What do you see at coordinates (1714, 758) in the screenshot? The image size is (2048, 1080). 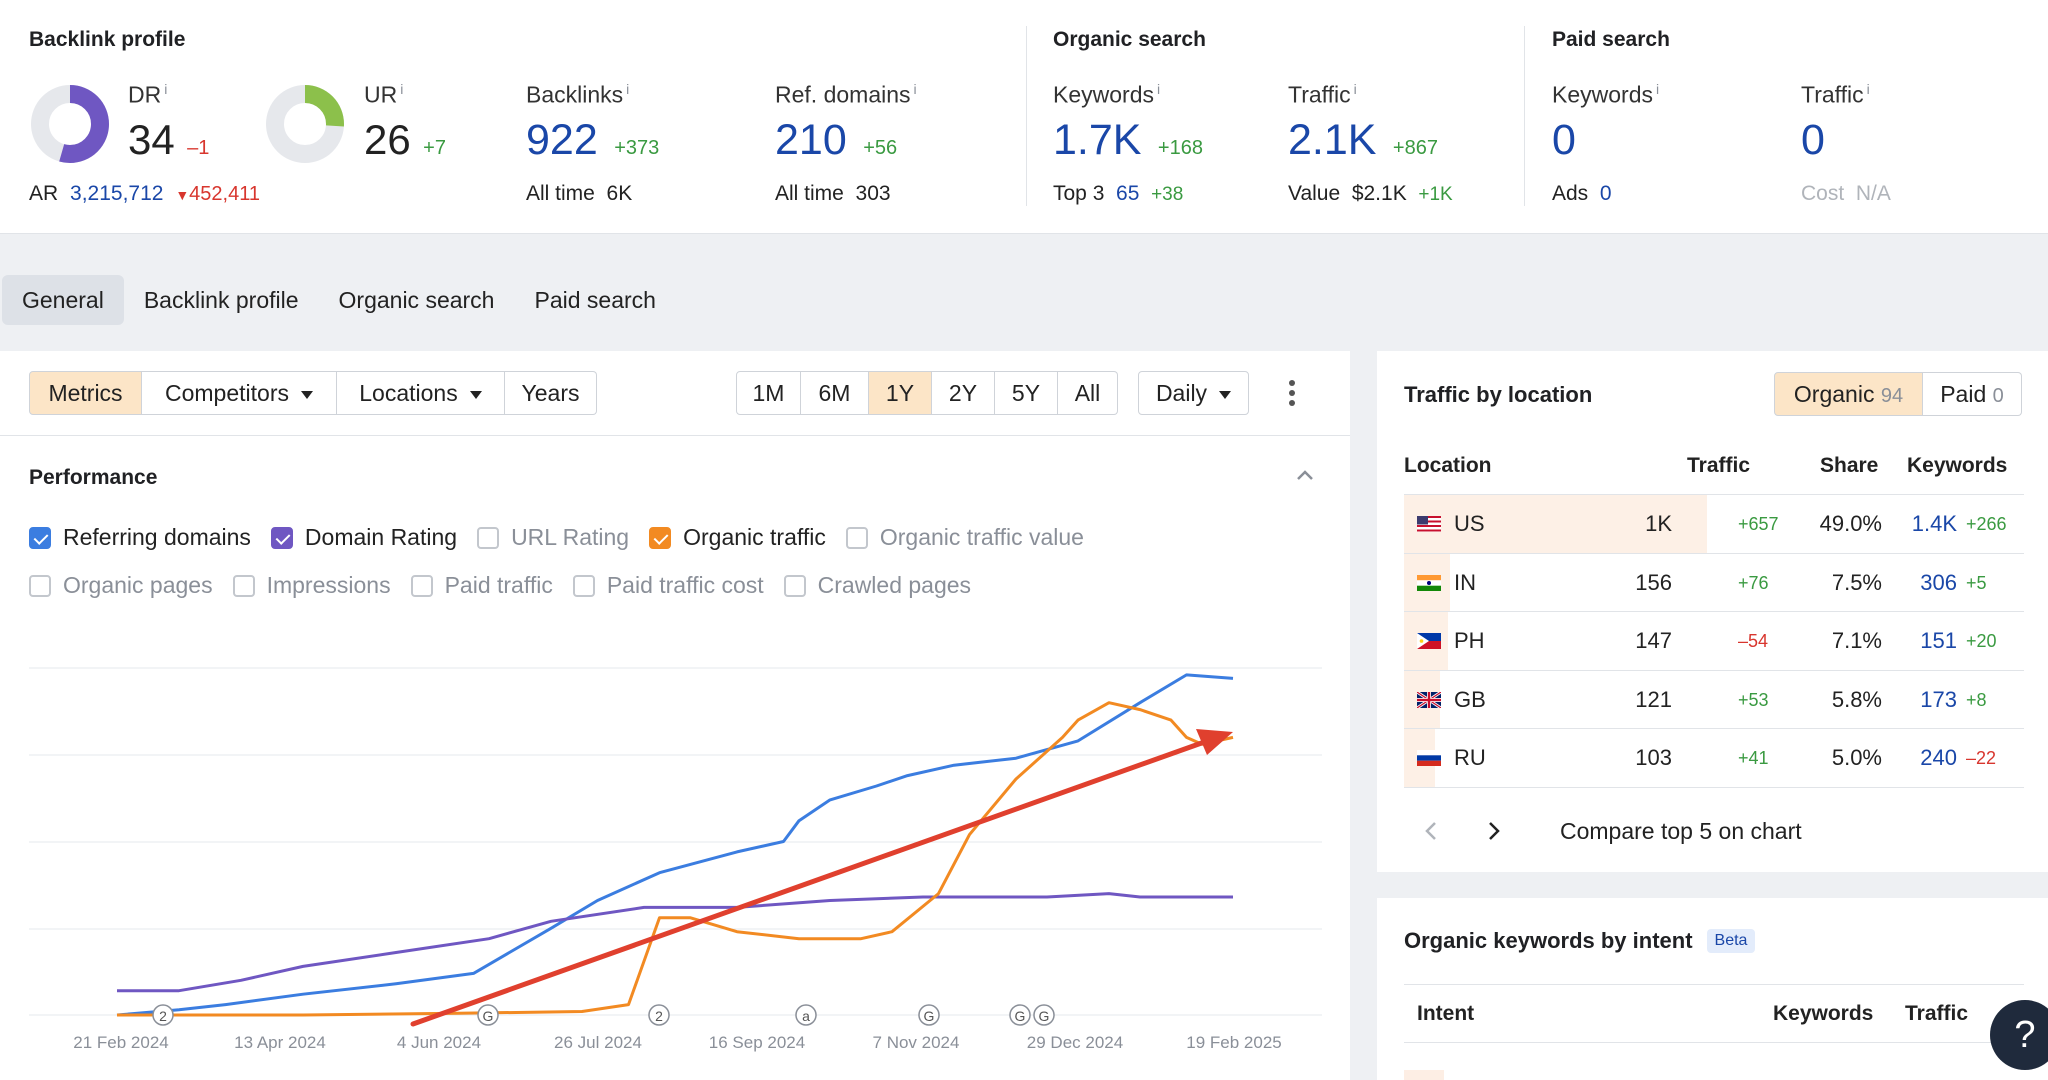 I see `location-row: RU 103 +41 5.0% 240 –22` at bounding box center [1714, 758].